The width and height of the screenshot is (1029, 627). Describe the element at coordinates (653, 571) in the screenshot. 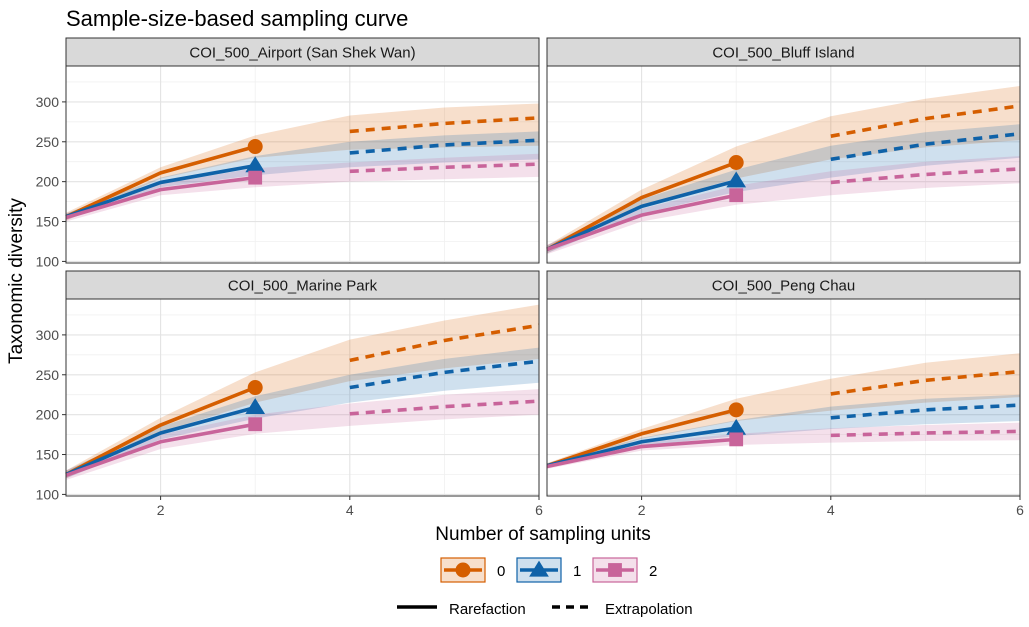

I see `legend-label: 2` at that location.